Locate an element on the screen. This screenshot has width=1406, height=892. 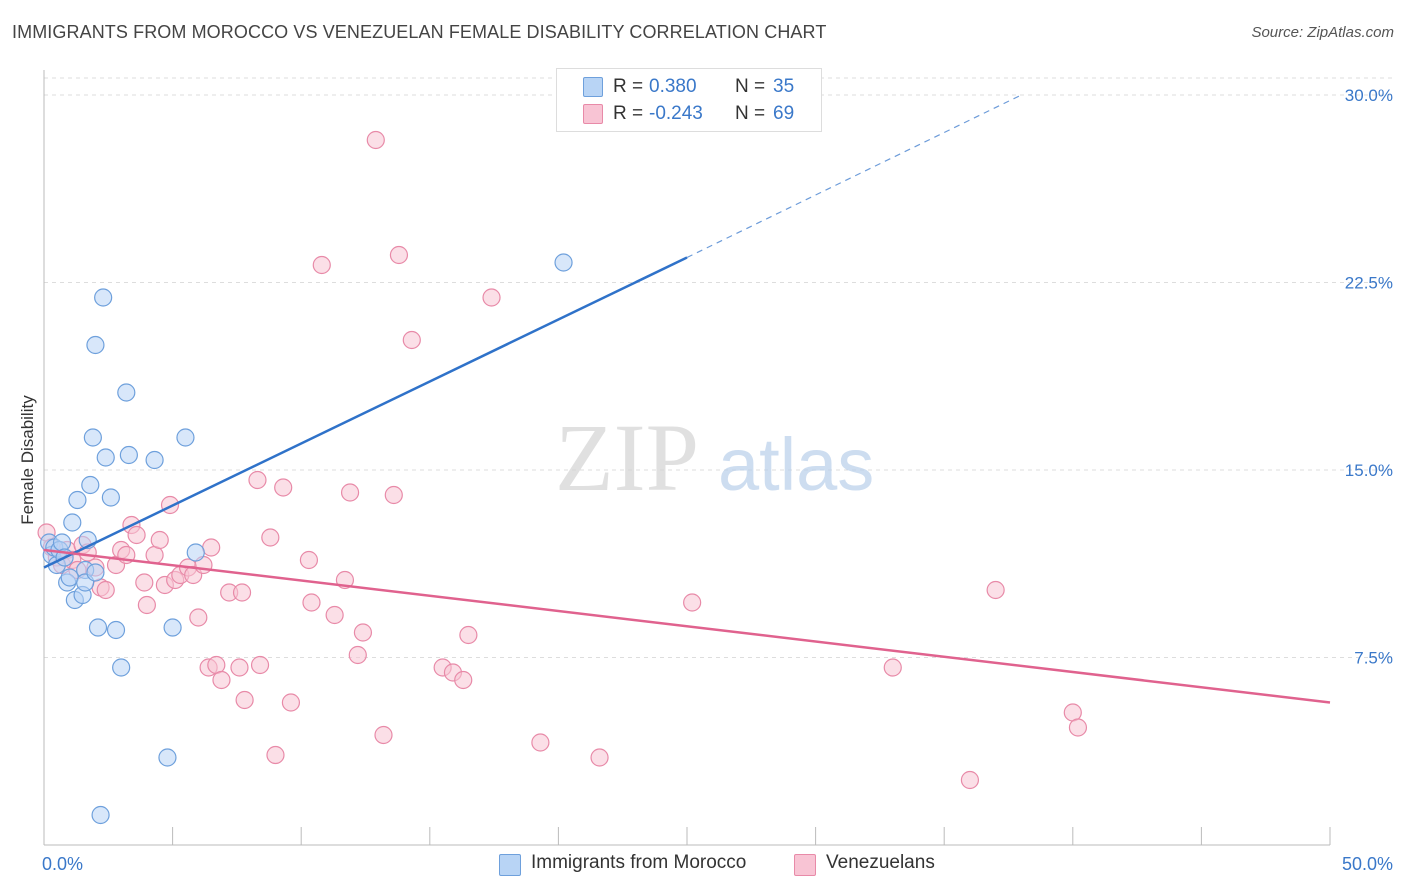
r-value: 0.380 is located at coordinates (673, 86).